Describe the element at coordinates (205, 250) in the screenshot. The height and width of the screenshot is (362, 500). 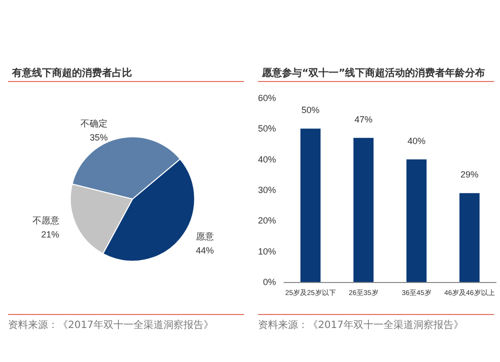
I see `data-label: 44%` at that location.